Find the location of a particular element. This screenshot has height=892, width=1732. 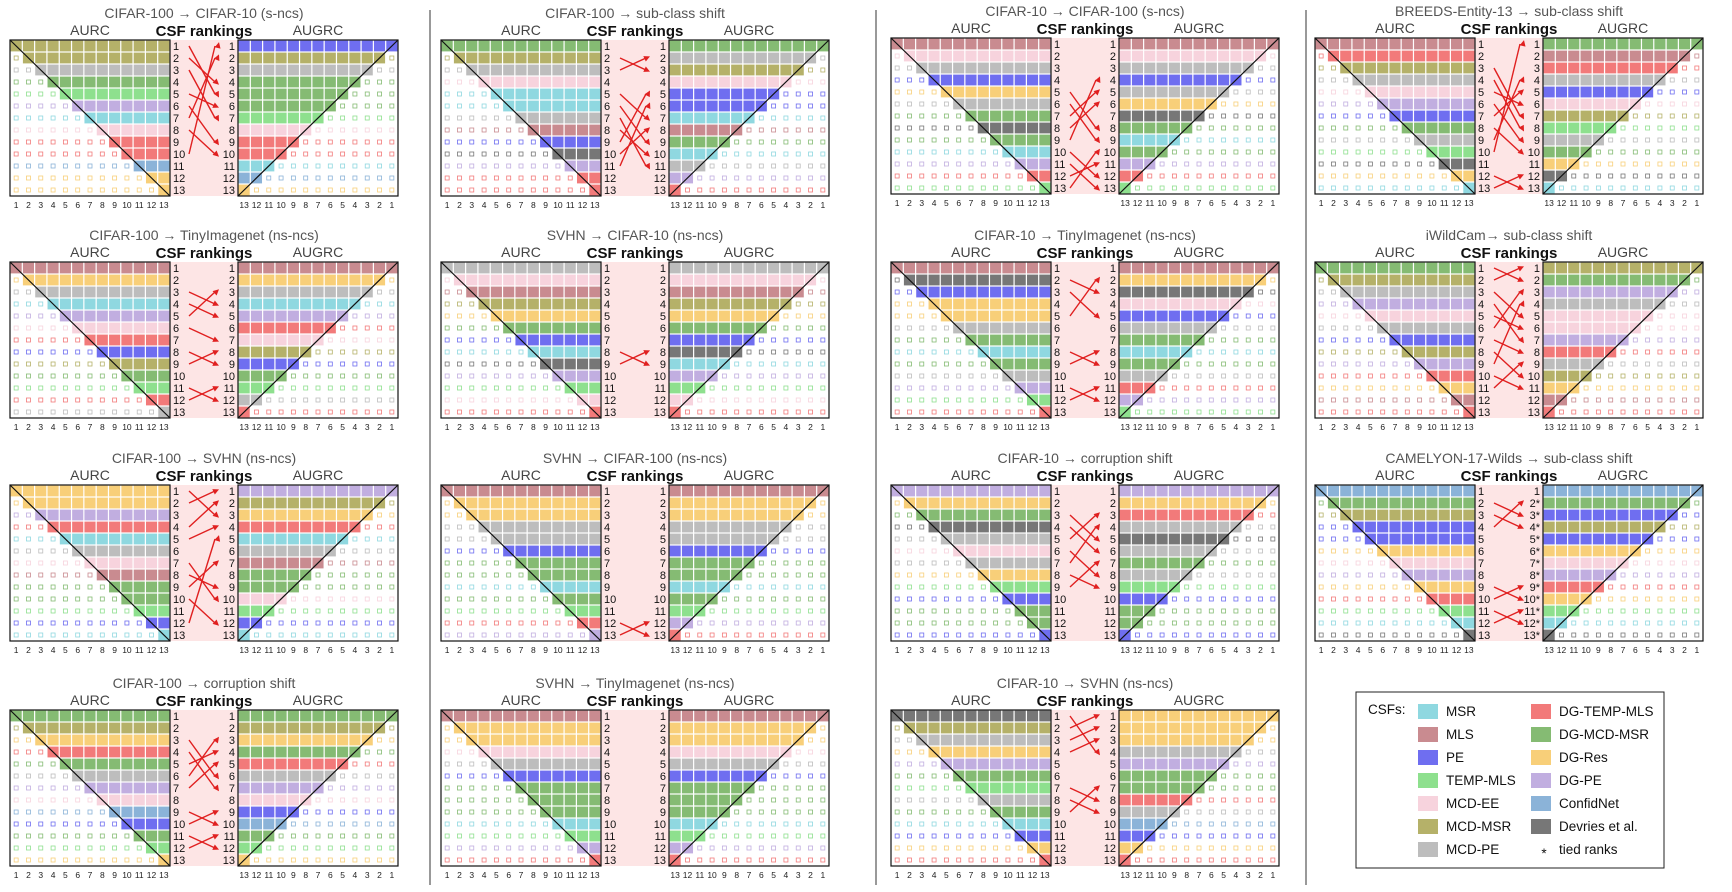

aurc-tick: 10 is located at coordinates (127, 650).